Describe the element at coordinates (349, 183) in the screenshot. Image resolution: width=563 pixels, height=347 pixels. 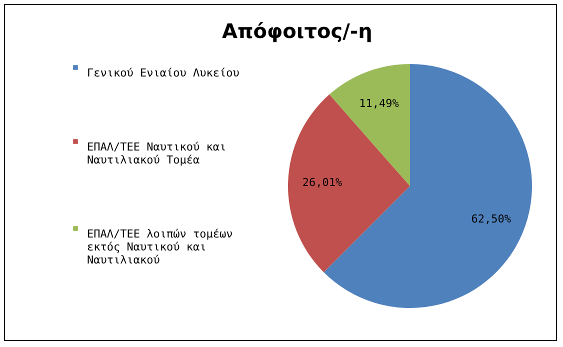
I see `pie-slice` at that location.